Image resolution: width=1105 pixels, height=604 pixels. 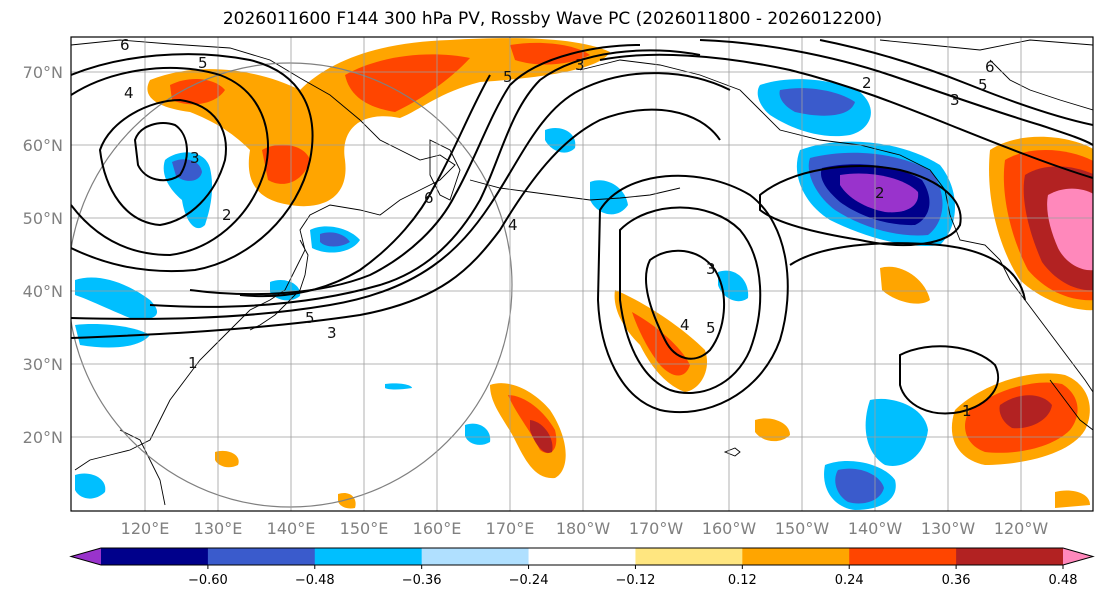 I want to click on contour-label-ne-5: 5, so click(x=983, y=85).